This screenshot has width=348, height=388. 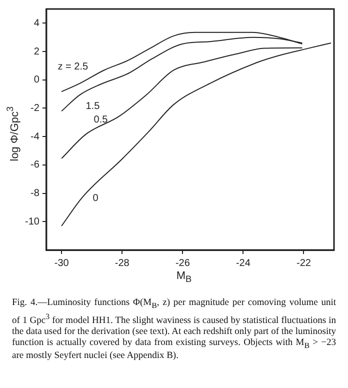 I want to click on y-tick-label: -2, so click(x=35, y=108).